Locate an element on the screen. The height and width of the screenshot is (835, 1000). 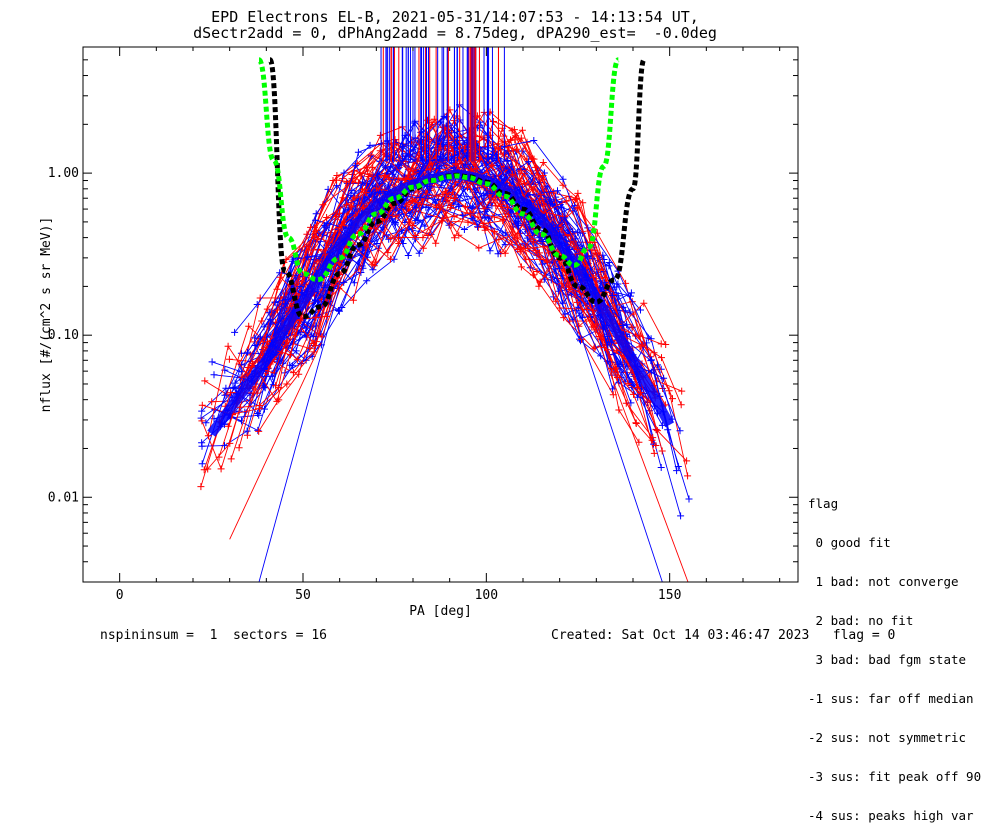
y-tick-label: 0.10 is located at coordinates (63, 335).